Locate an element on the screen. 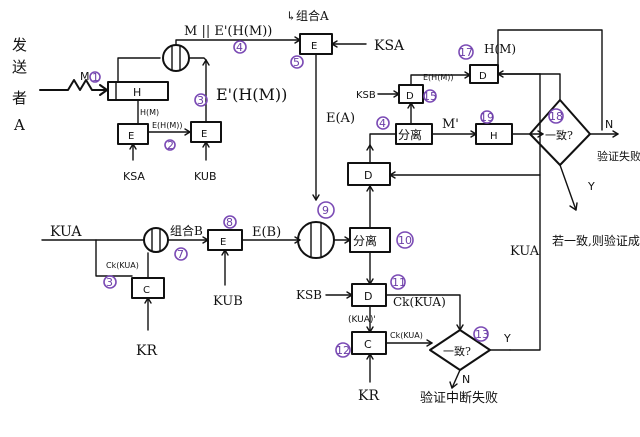 The image size is (640, 437). combiner-A-out is located at coordinates (197, 59).